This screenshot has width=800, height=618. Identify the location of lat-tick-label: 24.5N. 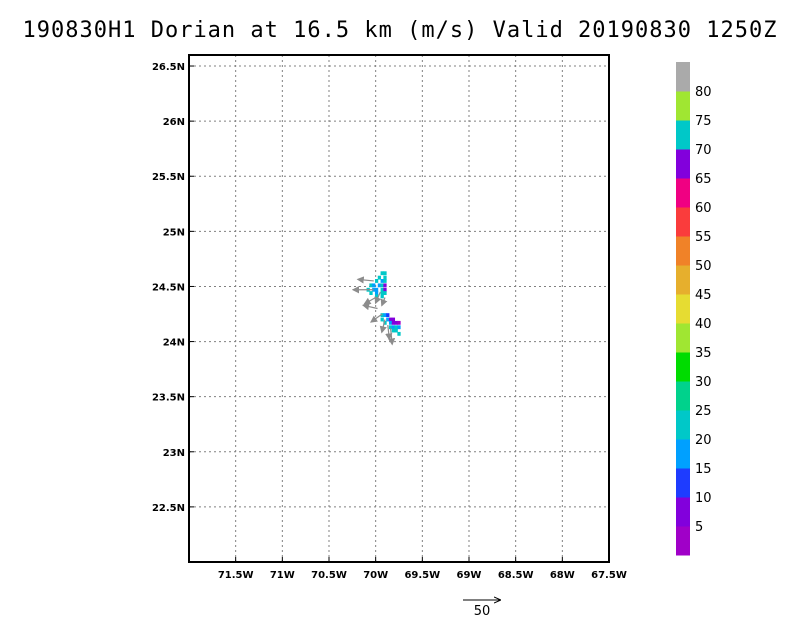
(168, 287).